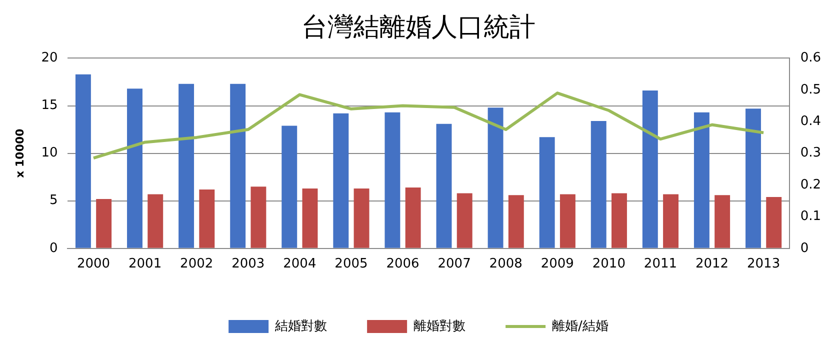 This screenshot has width=837, height=348. Describe the element at coordinates (53, 248) in the screenshot. I see `y-tick-label: 0` at that location.